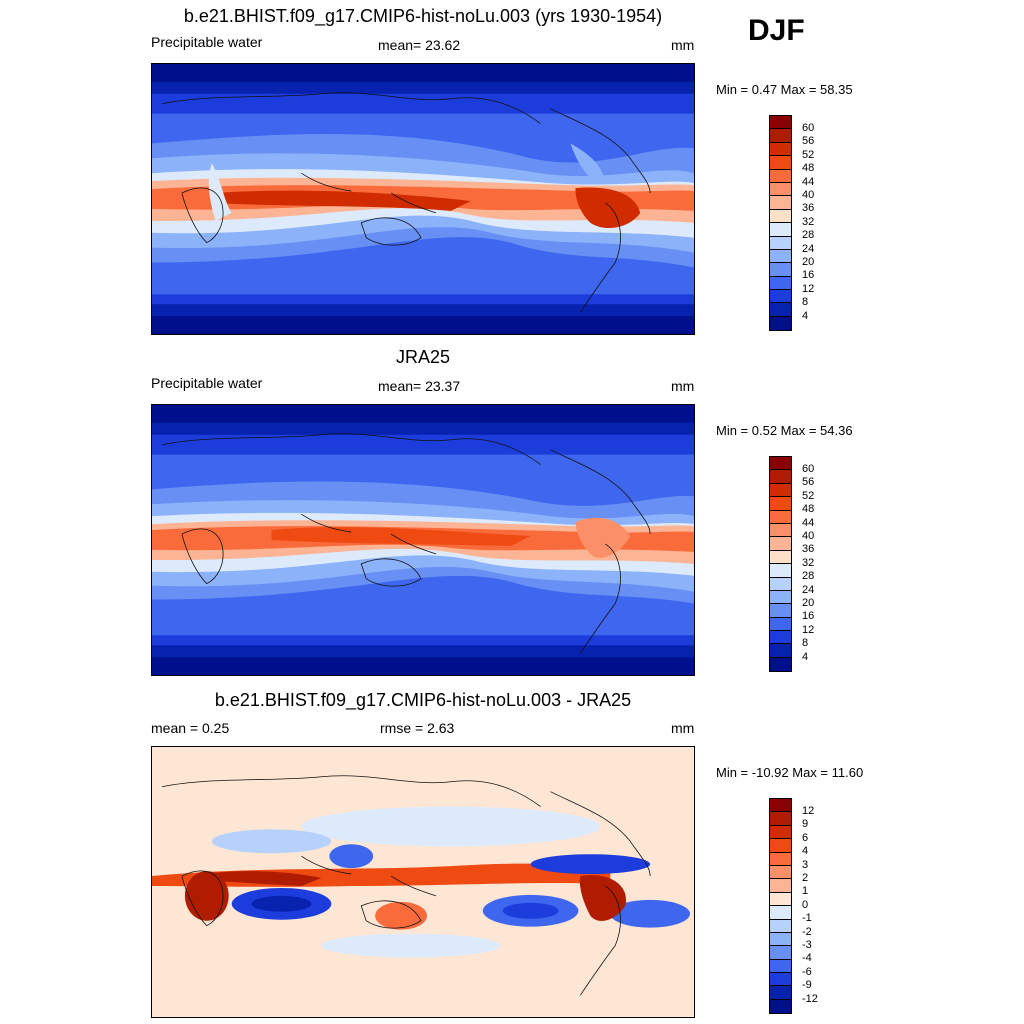 The height and width of the screenshot is (1024, 1024). I want to click on panel-3-colorbar, so click(780, 906).